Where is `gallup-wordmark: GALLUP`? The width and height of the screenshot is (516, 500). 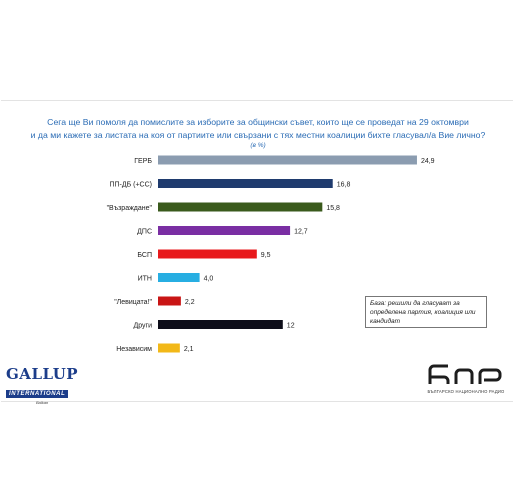 gallup-wordmark: GALLUP is located at coordinates (42, 374).